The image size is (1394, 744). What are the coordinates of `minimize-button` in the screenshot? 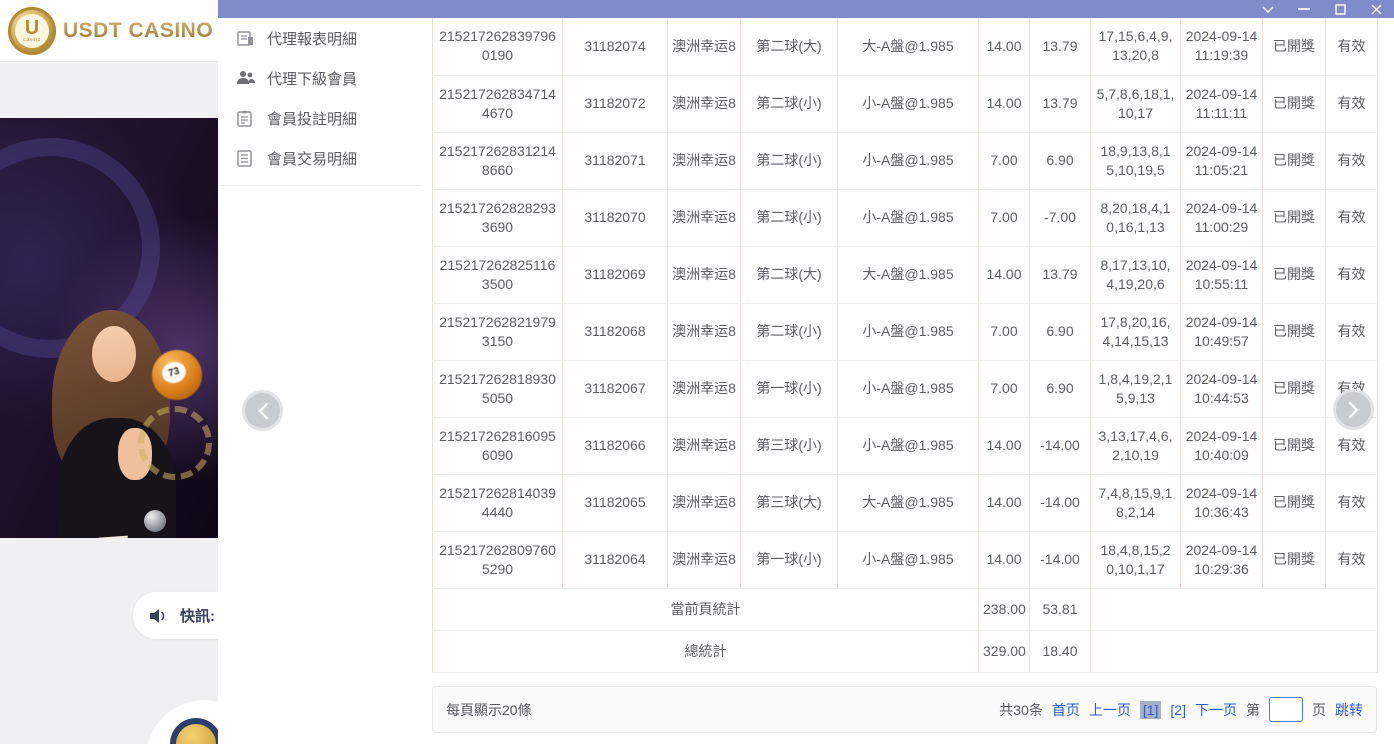 It's located at (1304, 9).